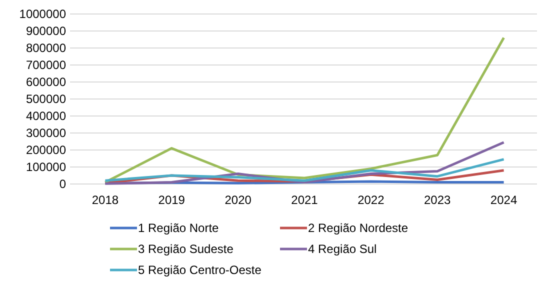 This screenshot has width=552, height=291. I want to click on x-tick-label: 2018, so click(105, 200).